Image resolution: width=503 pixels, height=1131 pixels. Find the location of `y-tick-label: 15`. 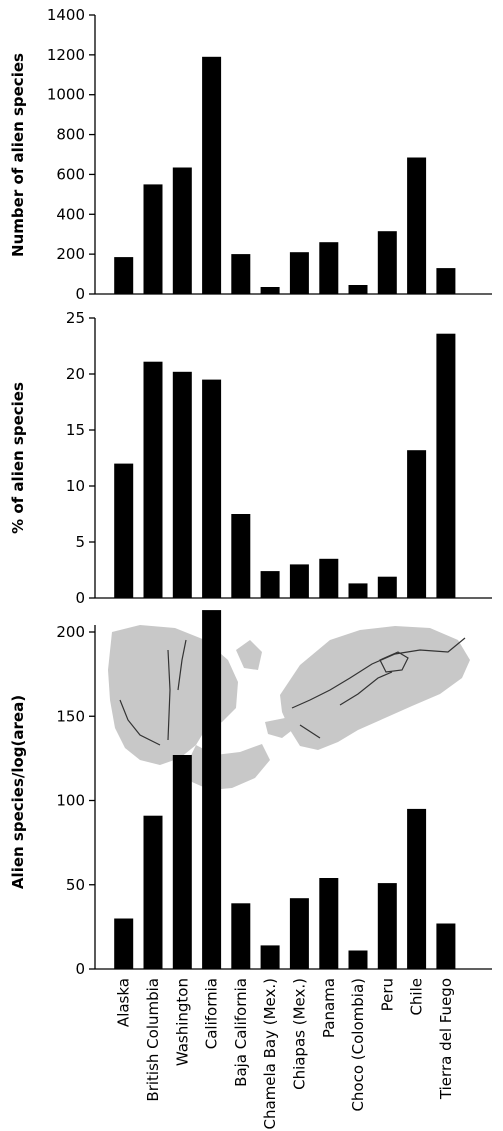

y-tick-label: 15 is located at coordinates (75, 430).